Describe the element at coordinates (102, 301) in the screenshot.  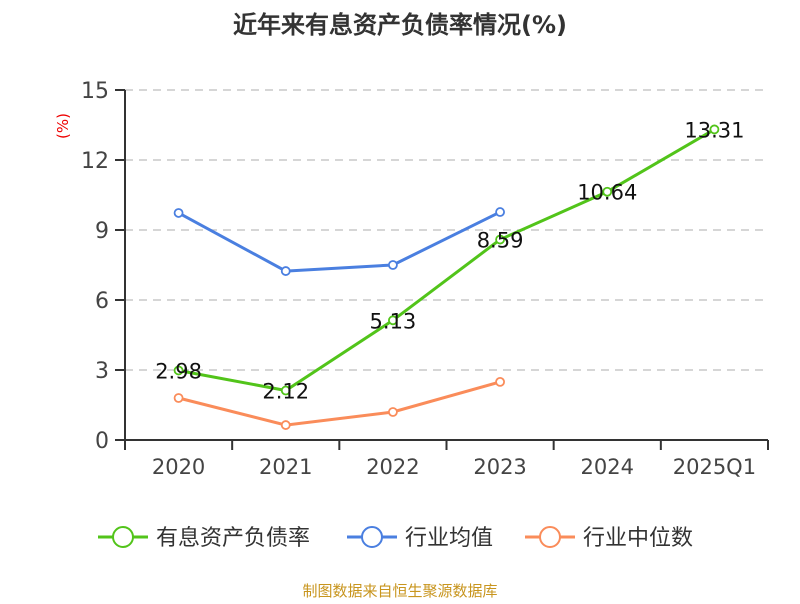
I see `y-tick-label: 6` at that location.